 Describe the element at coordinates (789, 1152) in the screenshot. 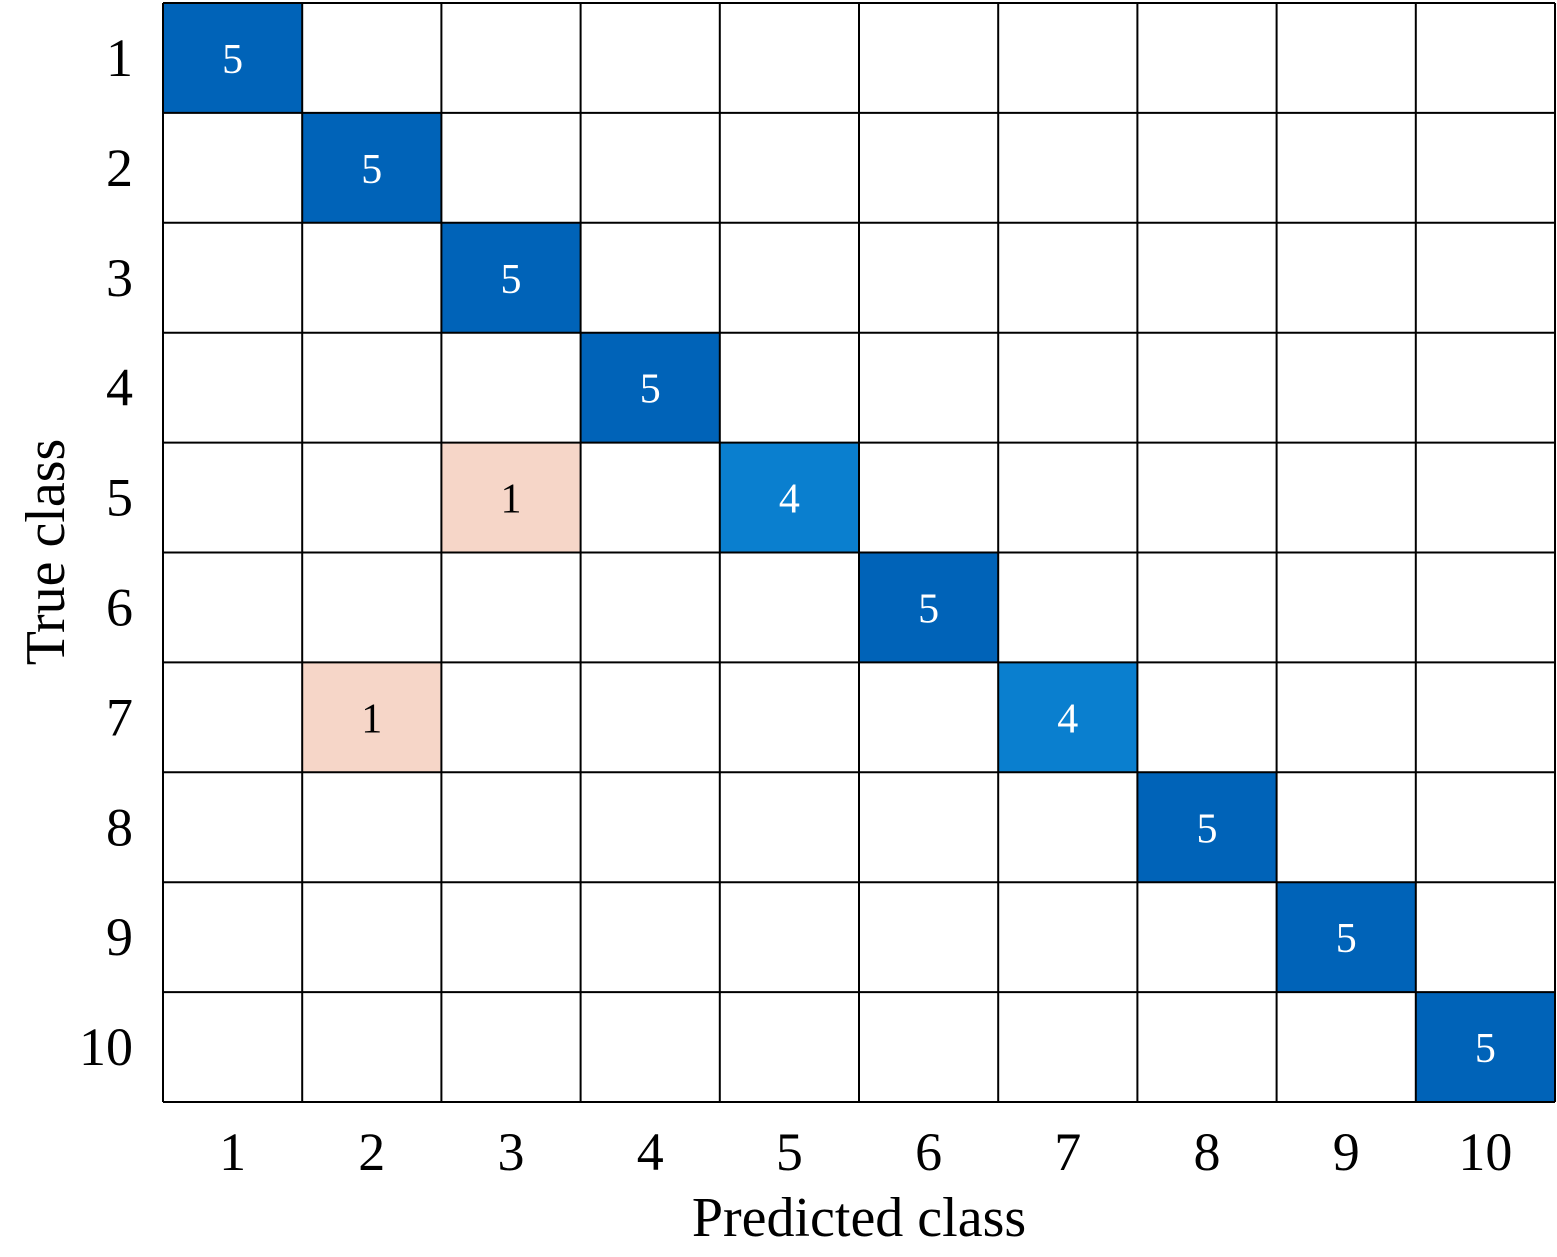

I see `x-tick-label: 5` at that location.